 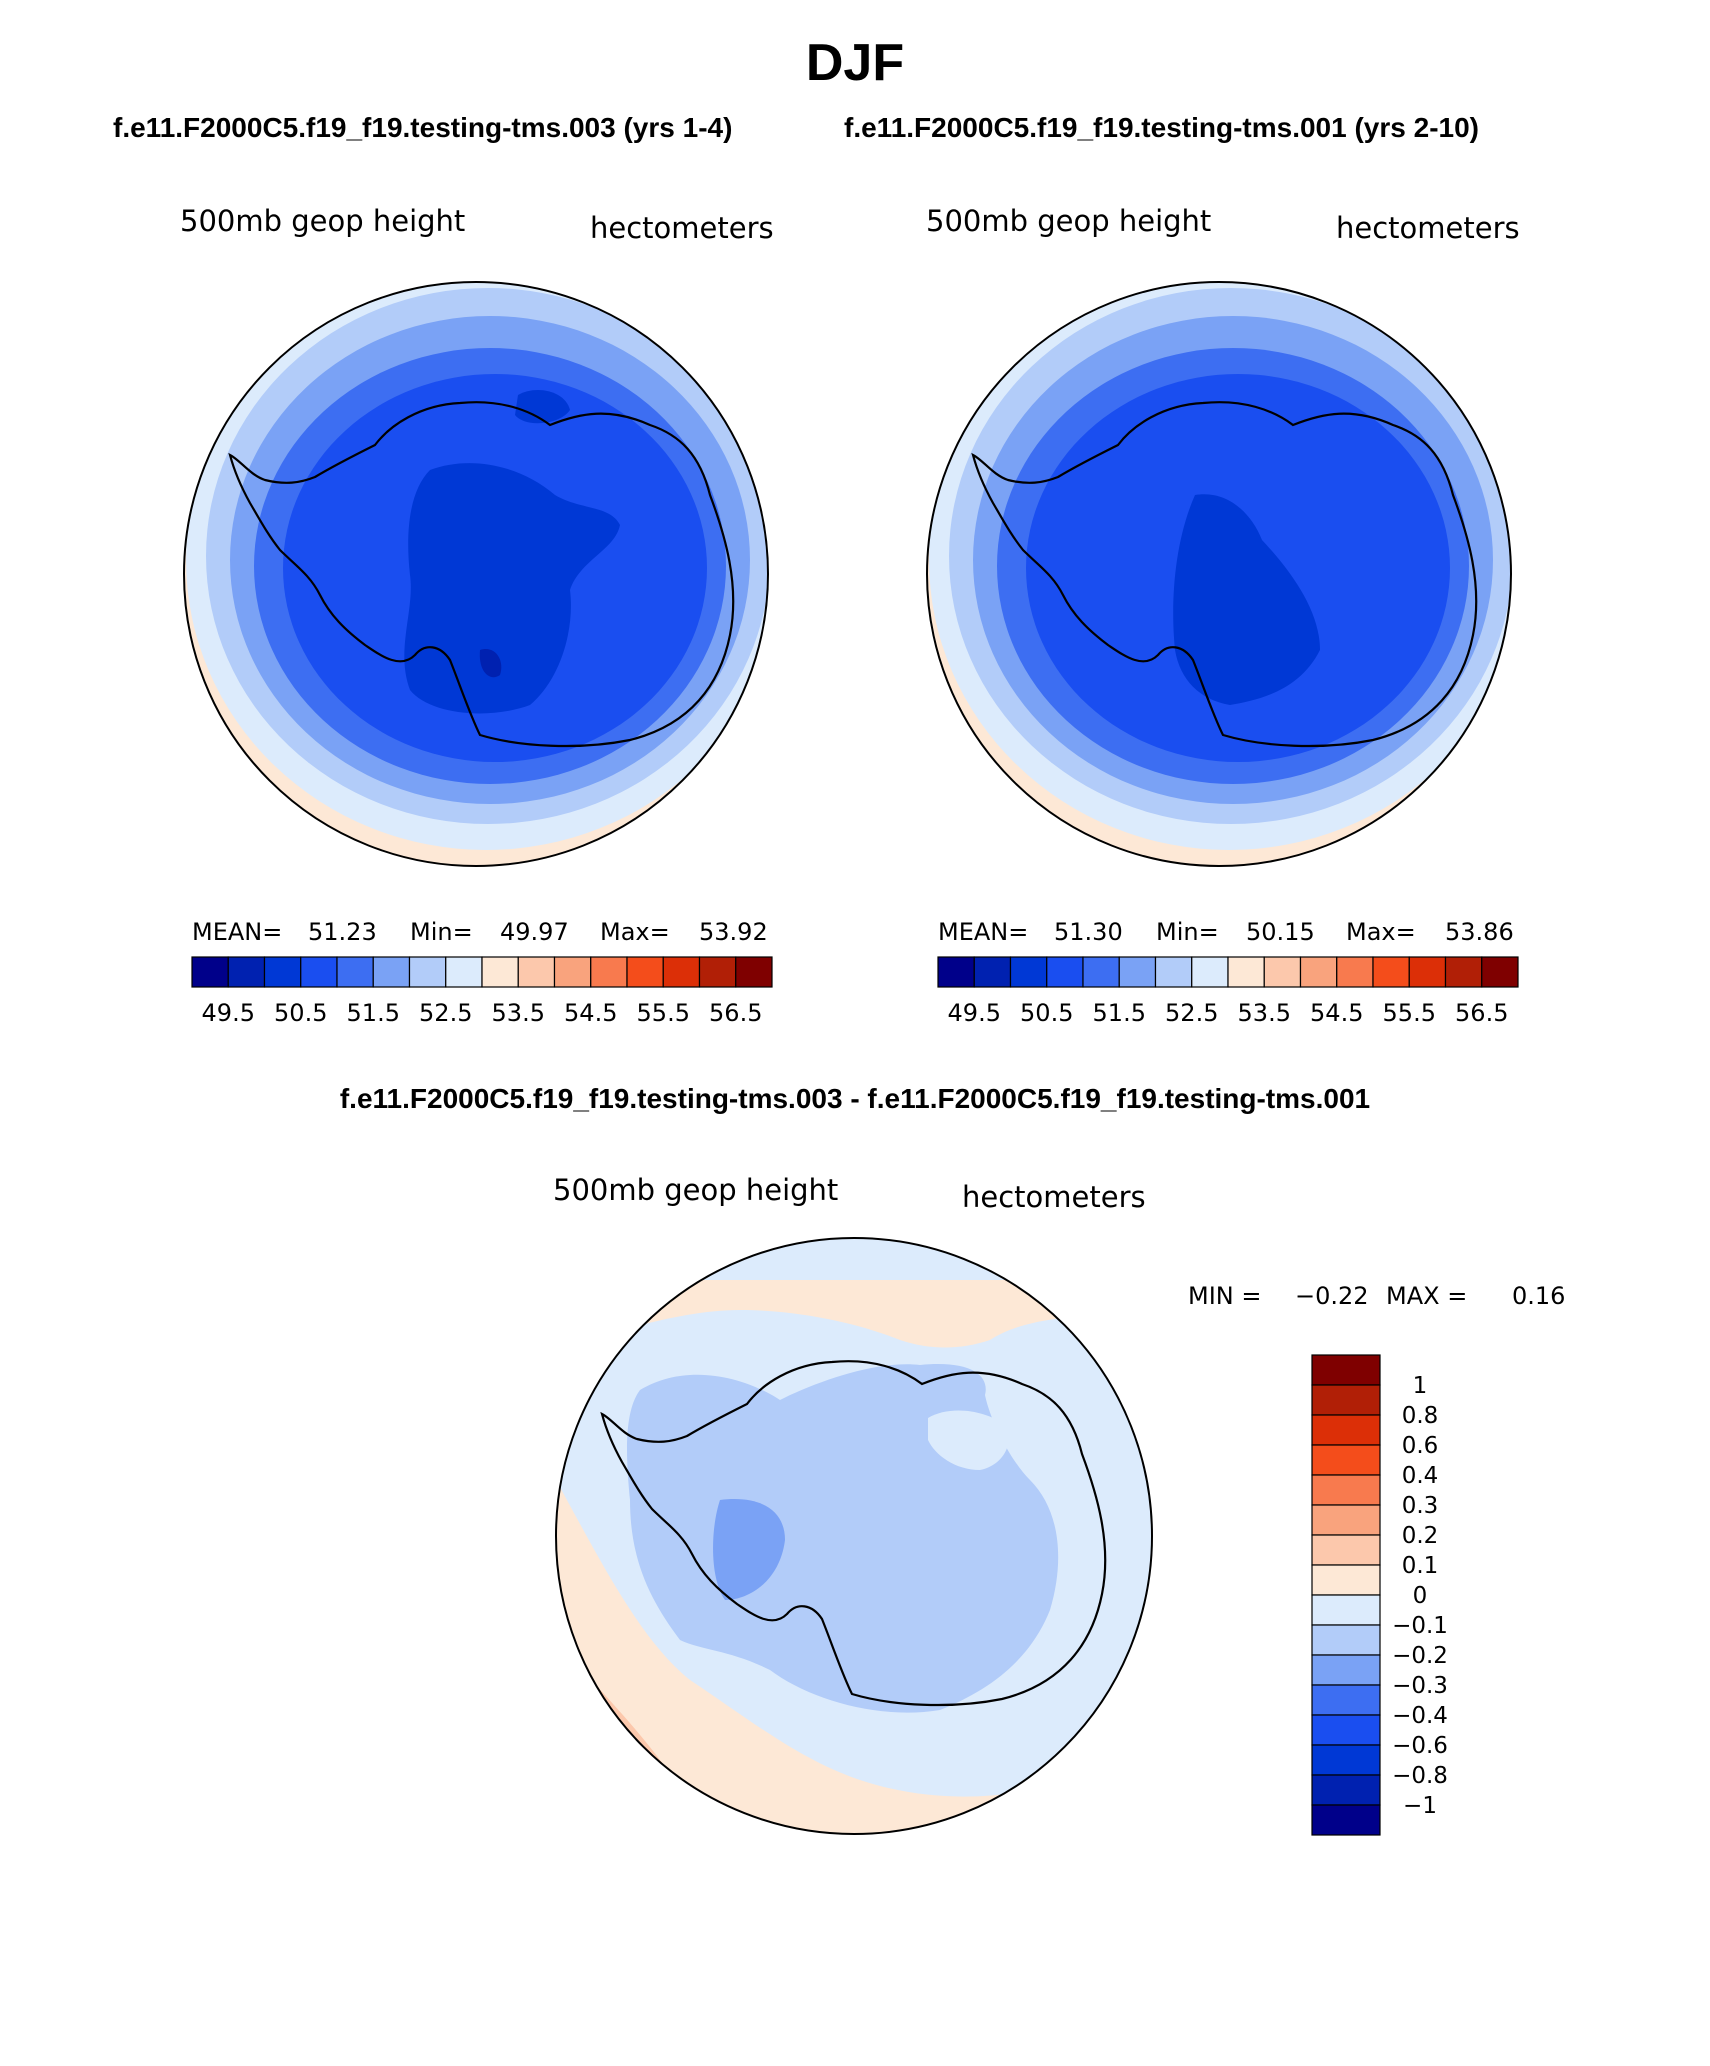 I want to click on colorbar-tick-label: −0.6, so click(x=1420, y=1746).